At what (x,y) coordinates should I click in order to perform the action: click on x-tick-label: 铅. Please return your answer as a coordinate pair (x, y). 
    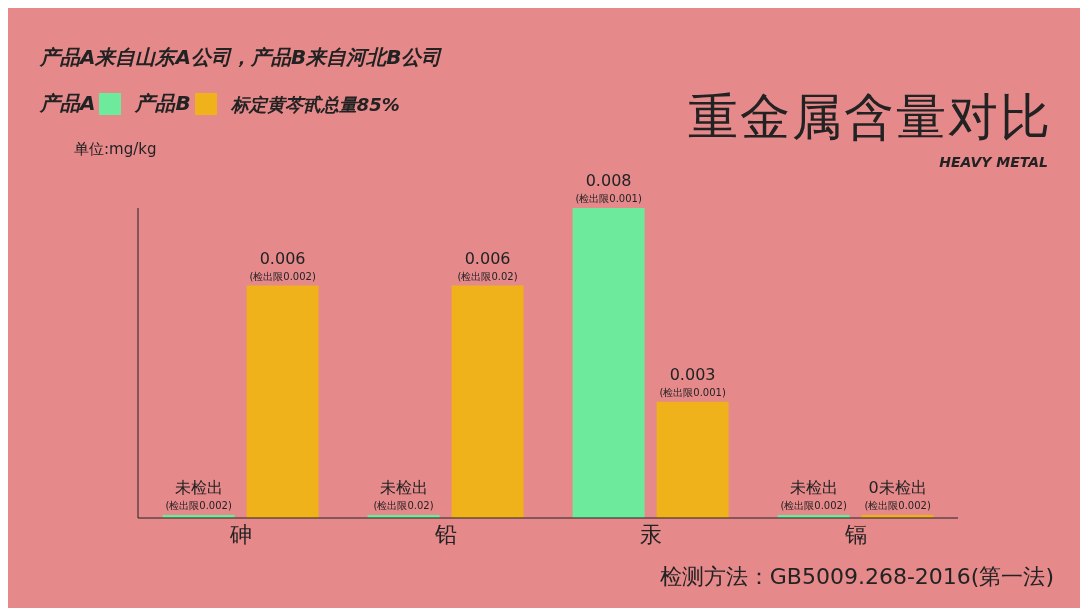
    Looking at the image, I should click on (445, 534).